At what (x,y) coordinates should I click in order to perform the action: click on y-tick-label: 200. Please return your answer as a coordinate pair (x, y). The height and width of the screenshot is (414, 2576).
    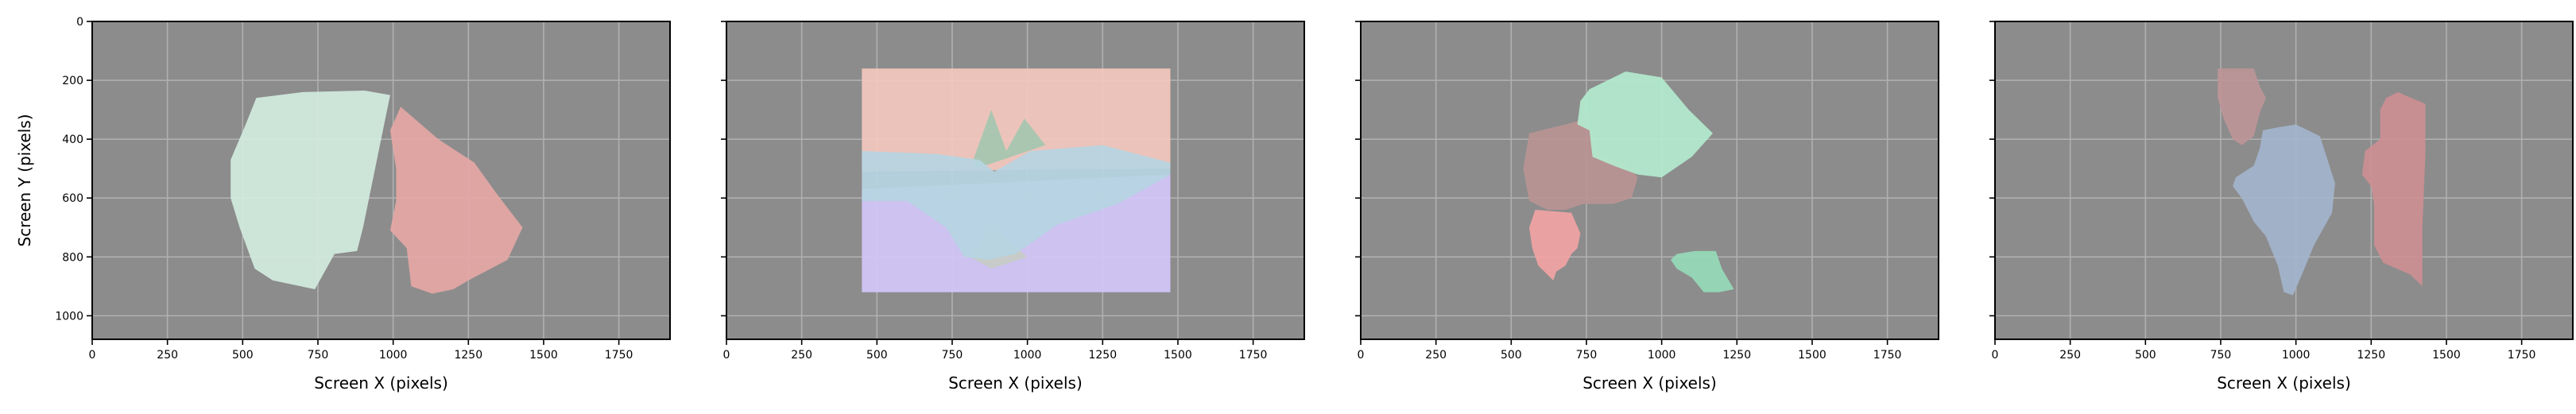
    Looking at the image, I should click on (72, 81).